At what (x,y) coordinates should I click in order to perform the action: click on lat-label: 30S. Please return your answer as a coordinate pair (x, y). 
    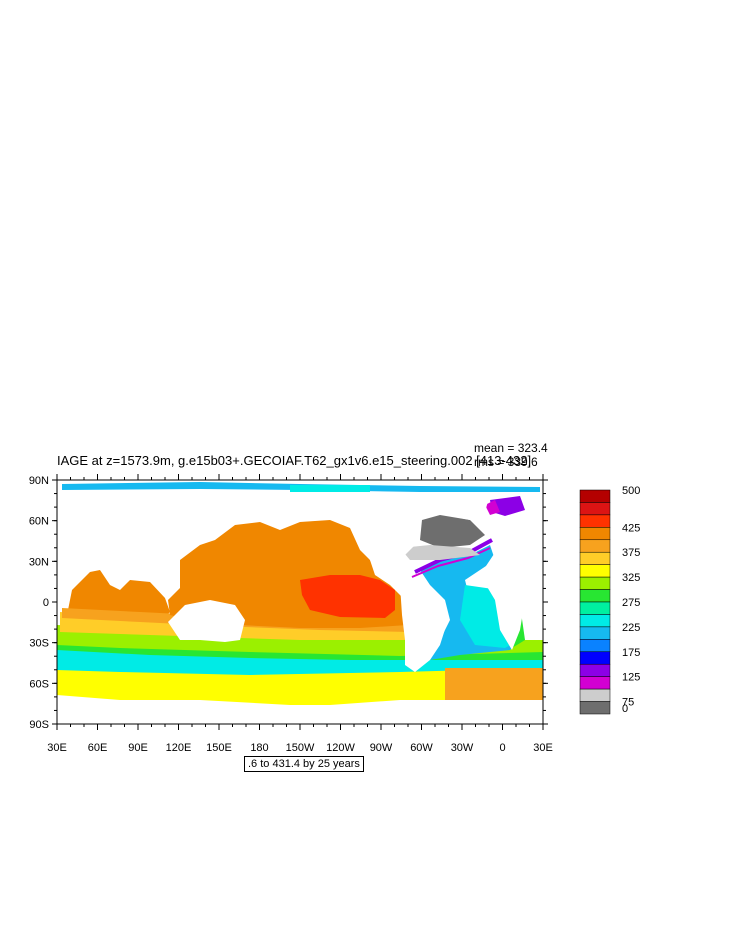
    Looking at the image, I should click on (39, 644).